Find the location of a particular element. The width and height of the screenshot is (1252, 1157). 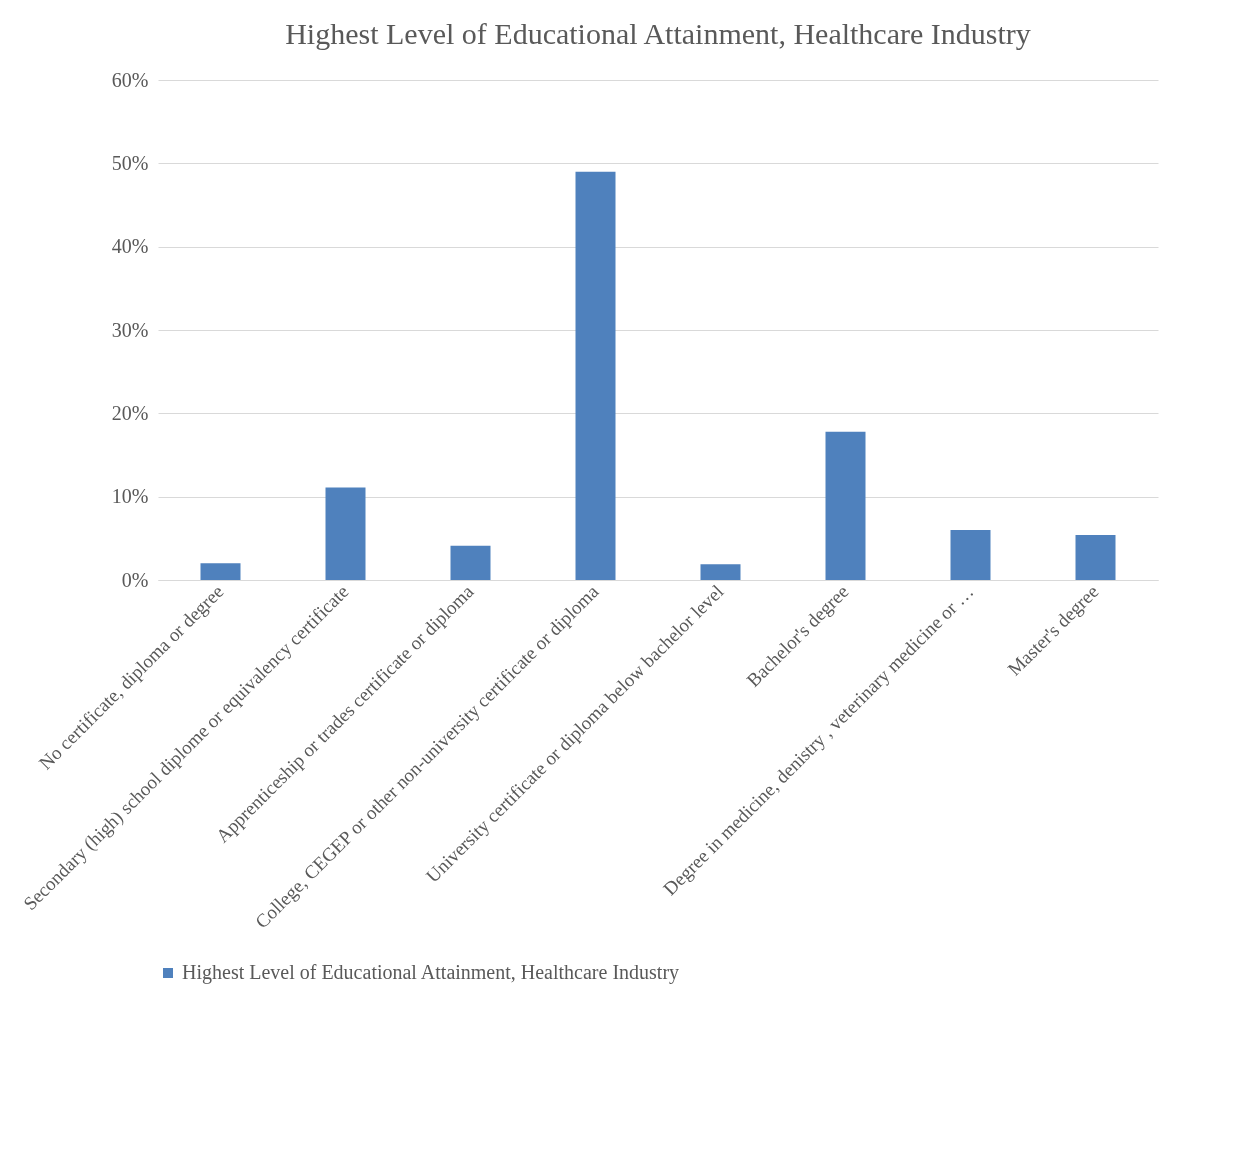

y-tick-label: 60% is located at coordinates (130, 79).